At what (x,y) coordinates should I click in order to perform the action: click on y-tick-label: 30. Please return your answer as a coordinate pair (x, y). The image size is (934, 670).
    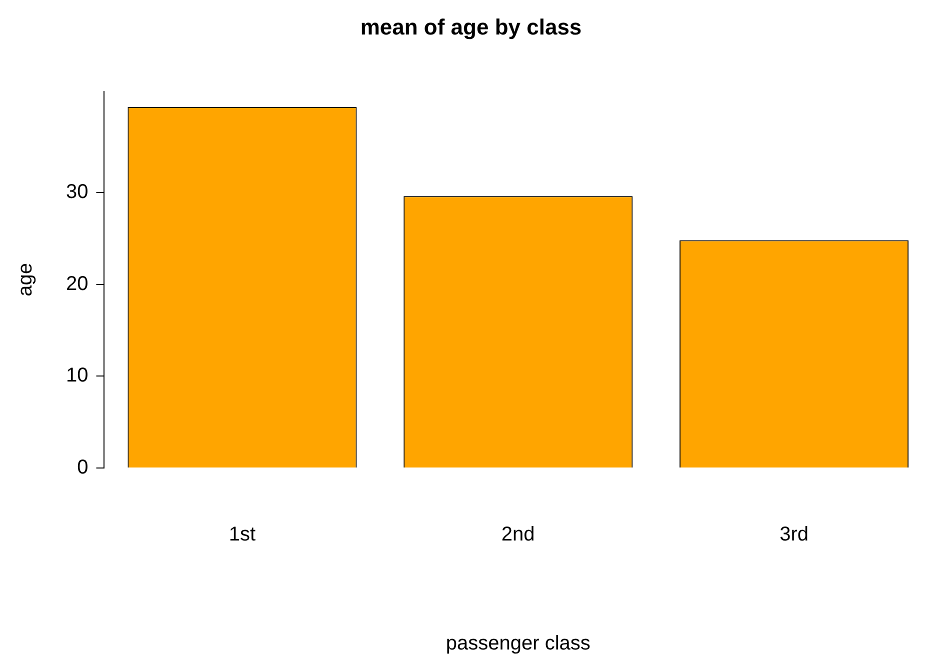
    Looking at the image, I should click on (77, 191).